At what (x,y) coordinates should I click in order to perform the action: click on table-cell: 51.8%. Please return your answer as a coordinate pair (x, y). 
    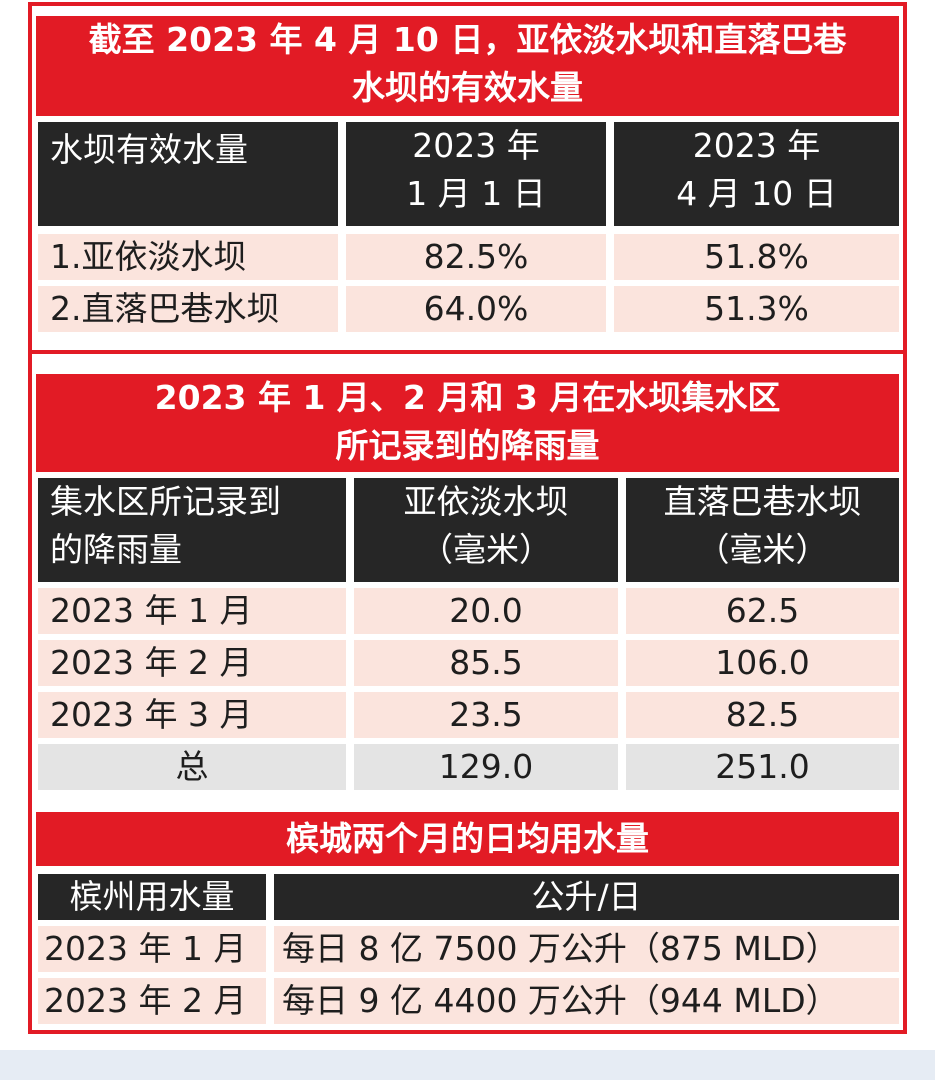
    Looking at the image, I should click on (756, 257).